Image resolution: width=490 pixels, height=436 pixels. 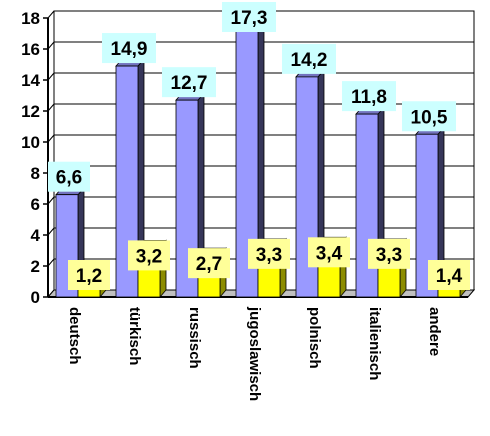 What do you see at coordinates (35, 204) in the screenshot?
I see `y-tick-label: 6` at bounding box center [35, 204].